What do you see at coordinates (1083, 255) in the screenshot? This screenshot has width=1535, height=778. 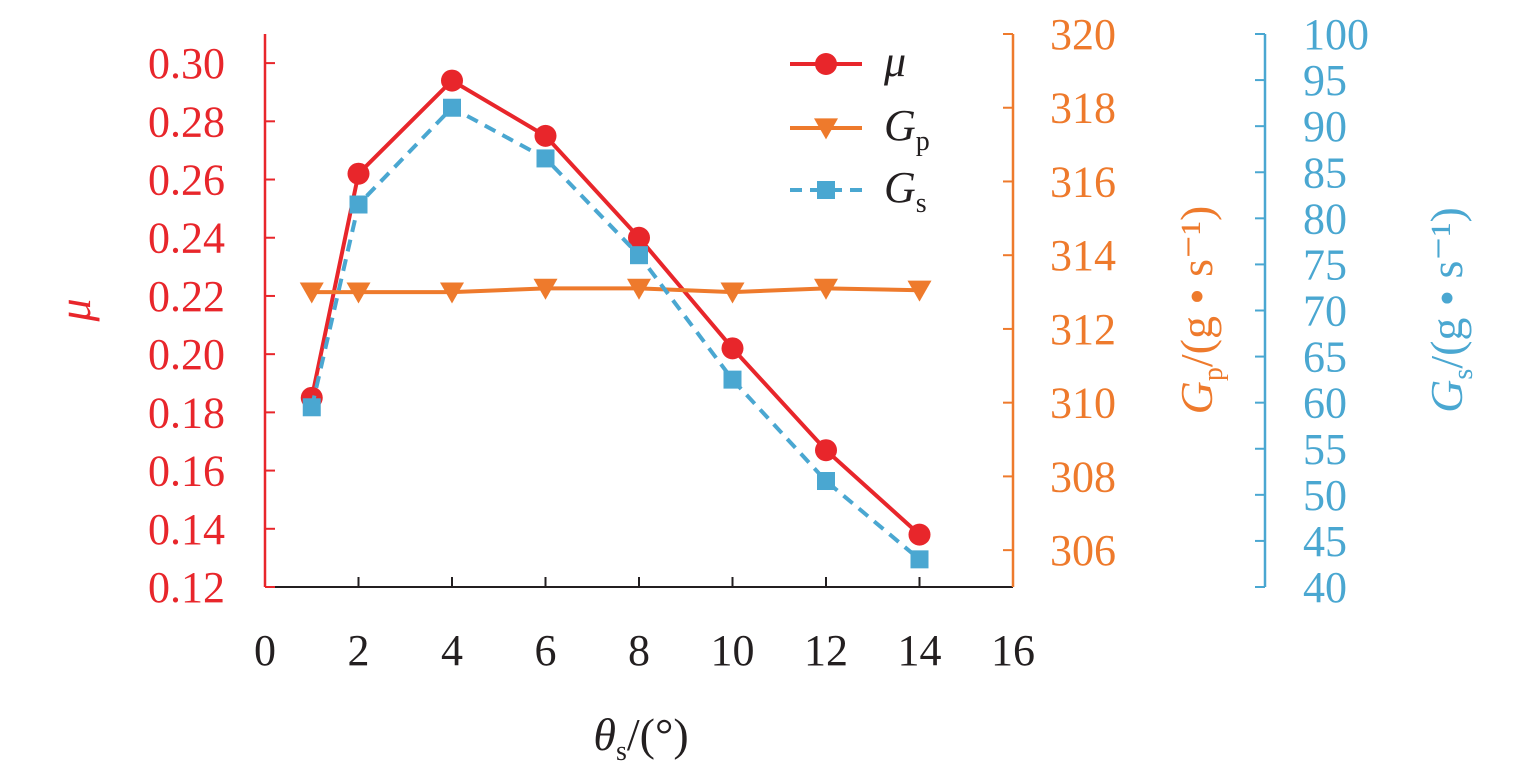 I see `gp-tick-label: 314` at bounding box center [1083, 255].